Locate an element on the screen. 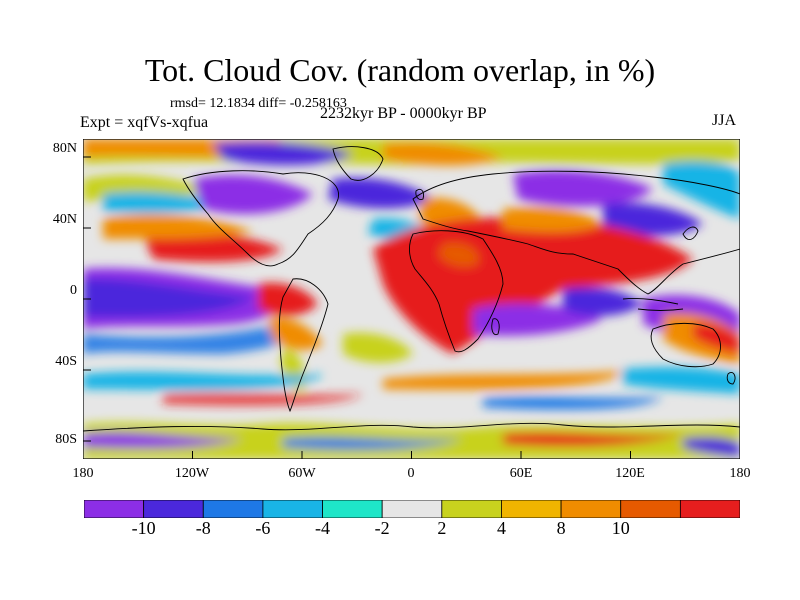 This screenshot has width=800, height=600. colorbar-label: -4 is located at coordinates (323, 528).